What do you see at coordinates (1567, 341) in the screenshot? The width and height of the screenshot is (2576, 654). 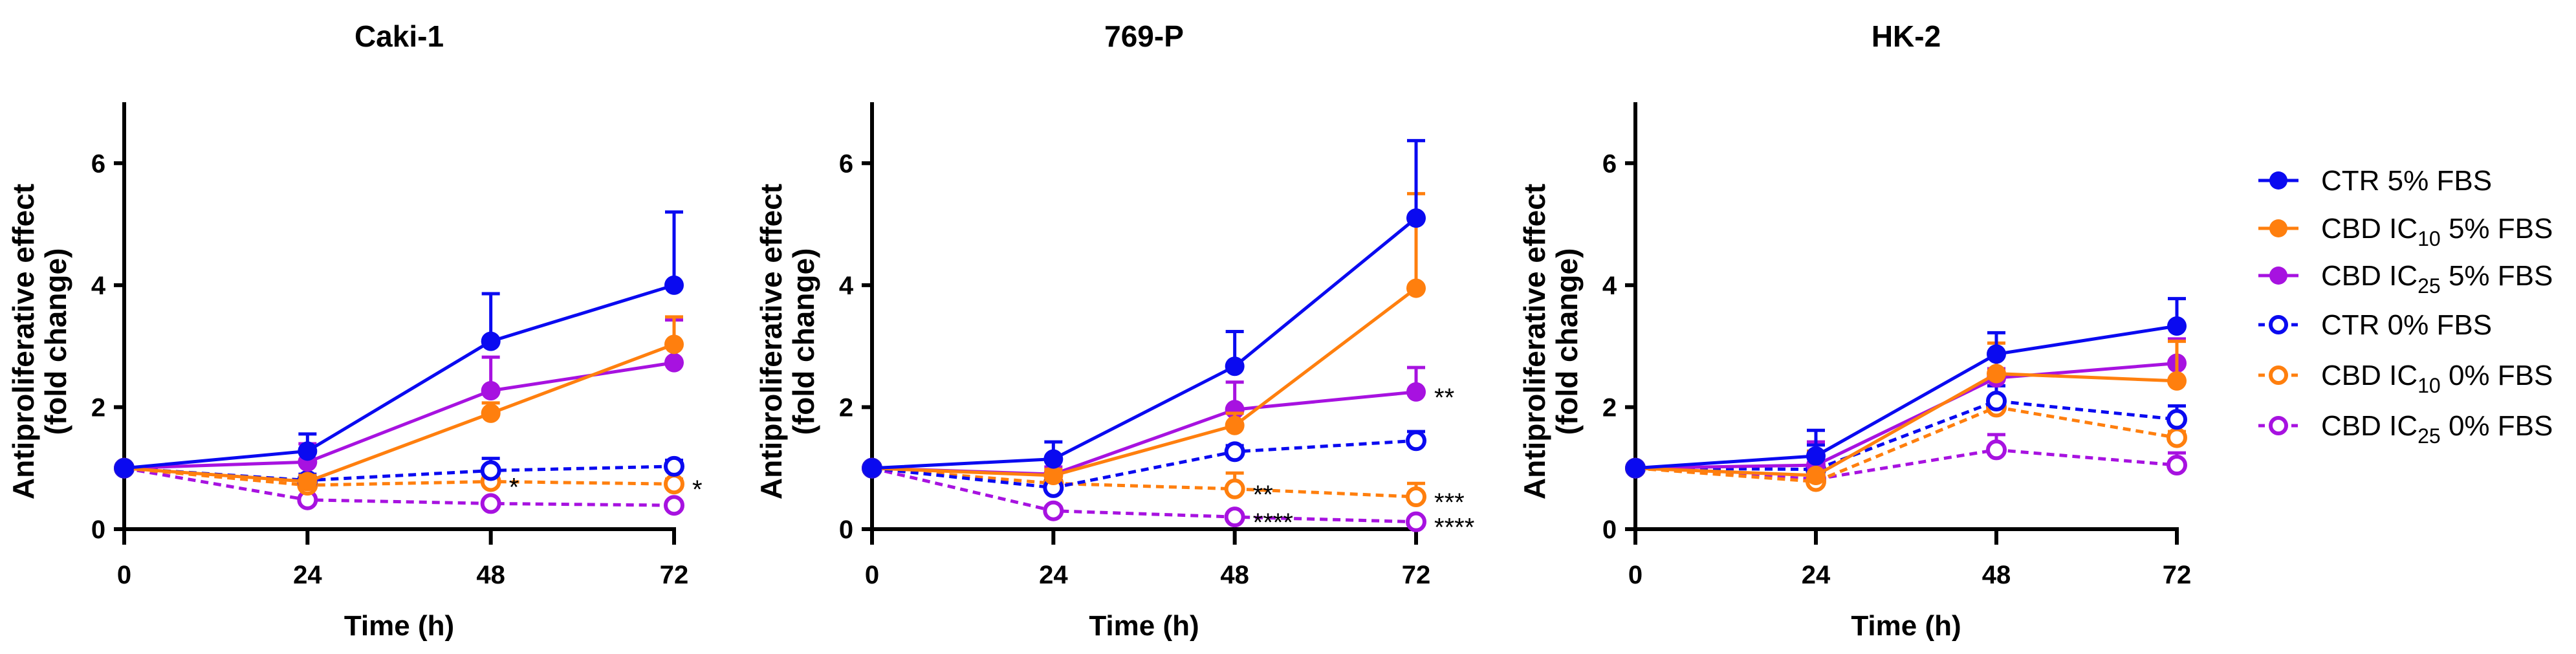 I see `y-axis-label-line2: (fold change)` at bounding box center [1567, 341].